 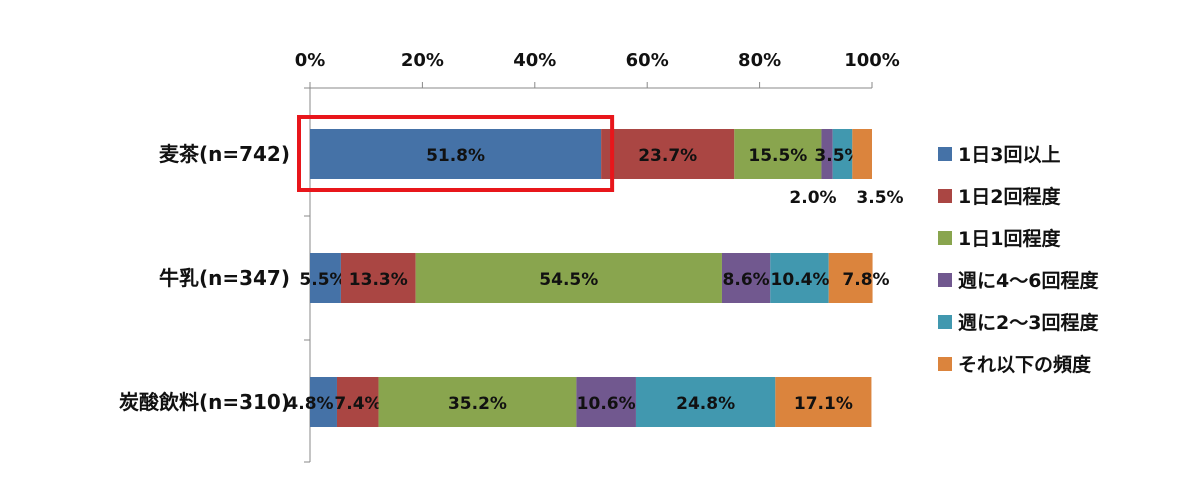 What do you see at coordinates (224, 154) in the screenshot?
I see `category-label: 麦茶(n=742)` at bounding box center [224, 154].